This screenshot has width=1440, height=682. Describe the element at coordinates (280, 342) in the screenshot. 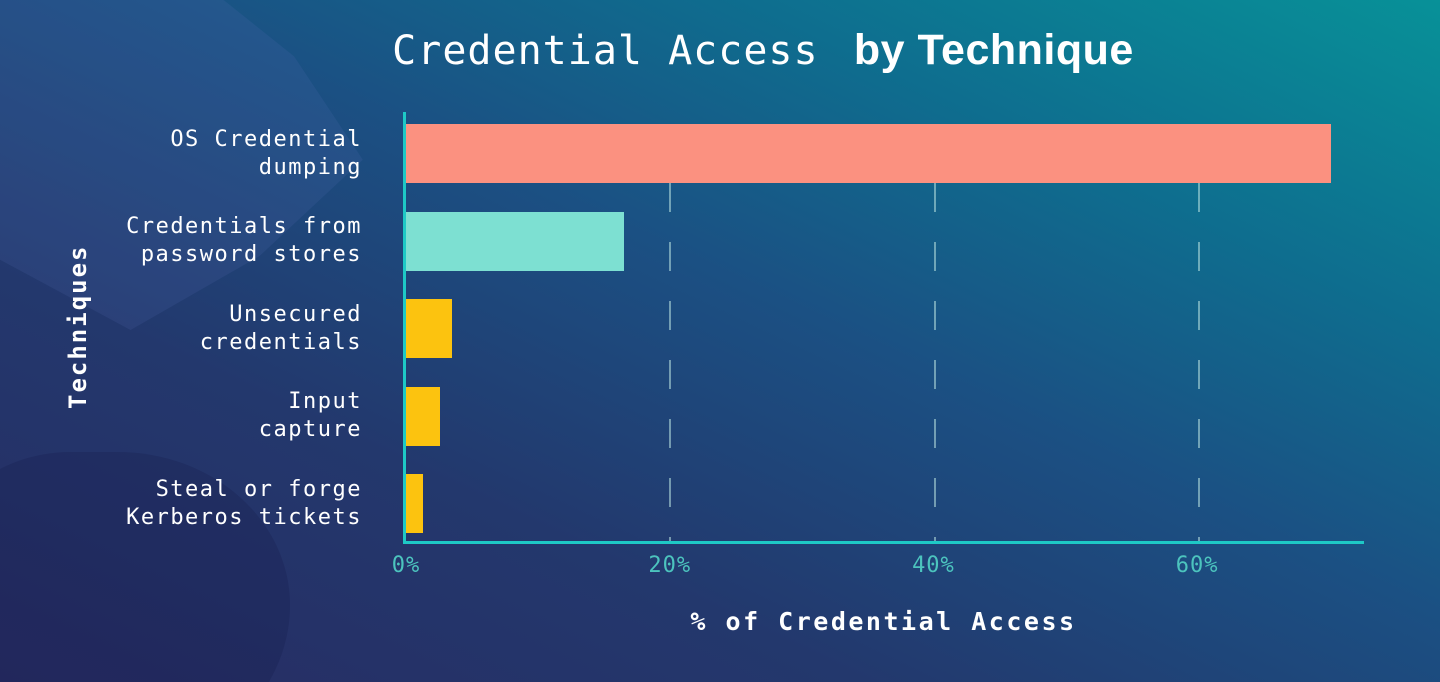

I see `category-label-line: credentials` at that location.